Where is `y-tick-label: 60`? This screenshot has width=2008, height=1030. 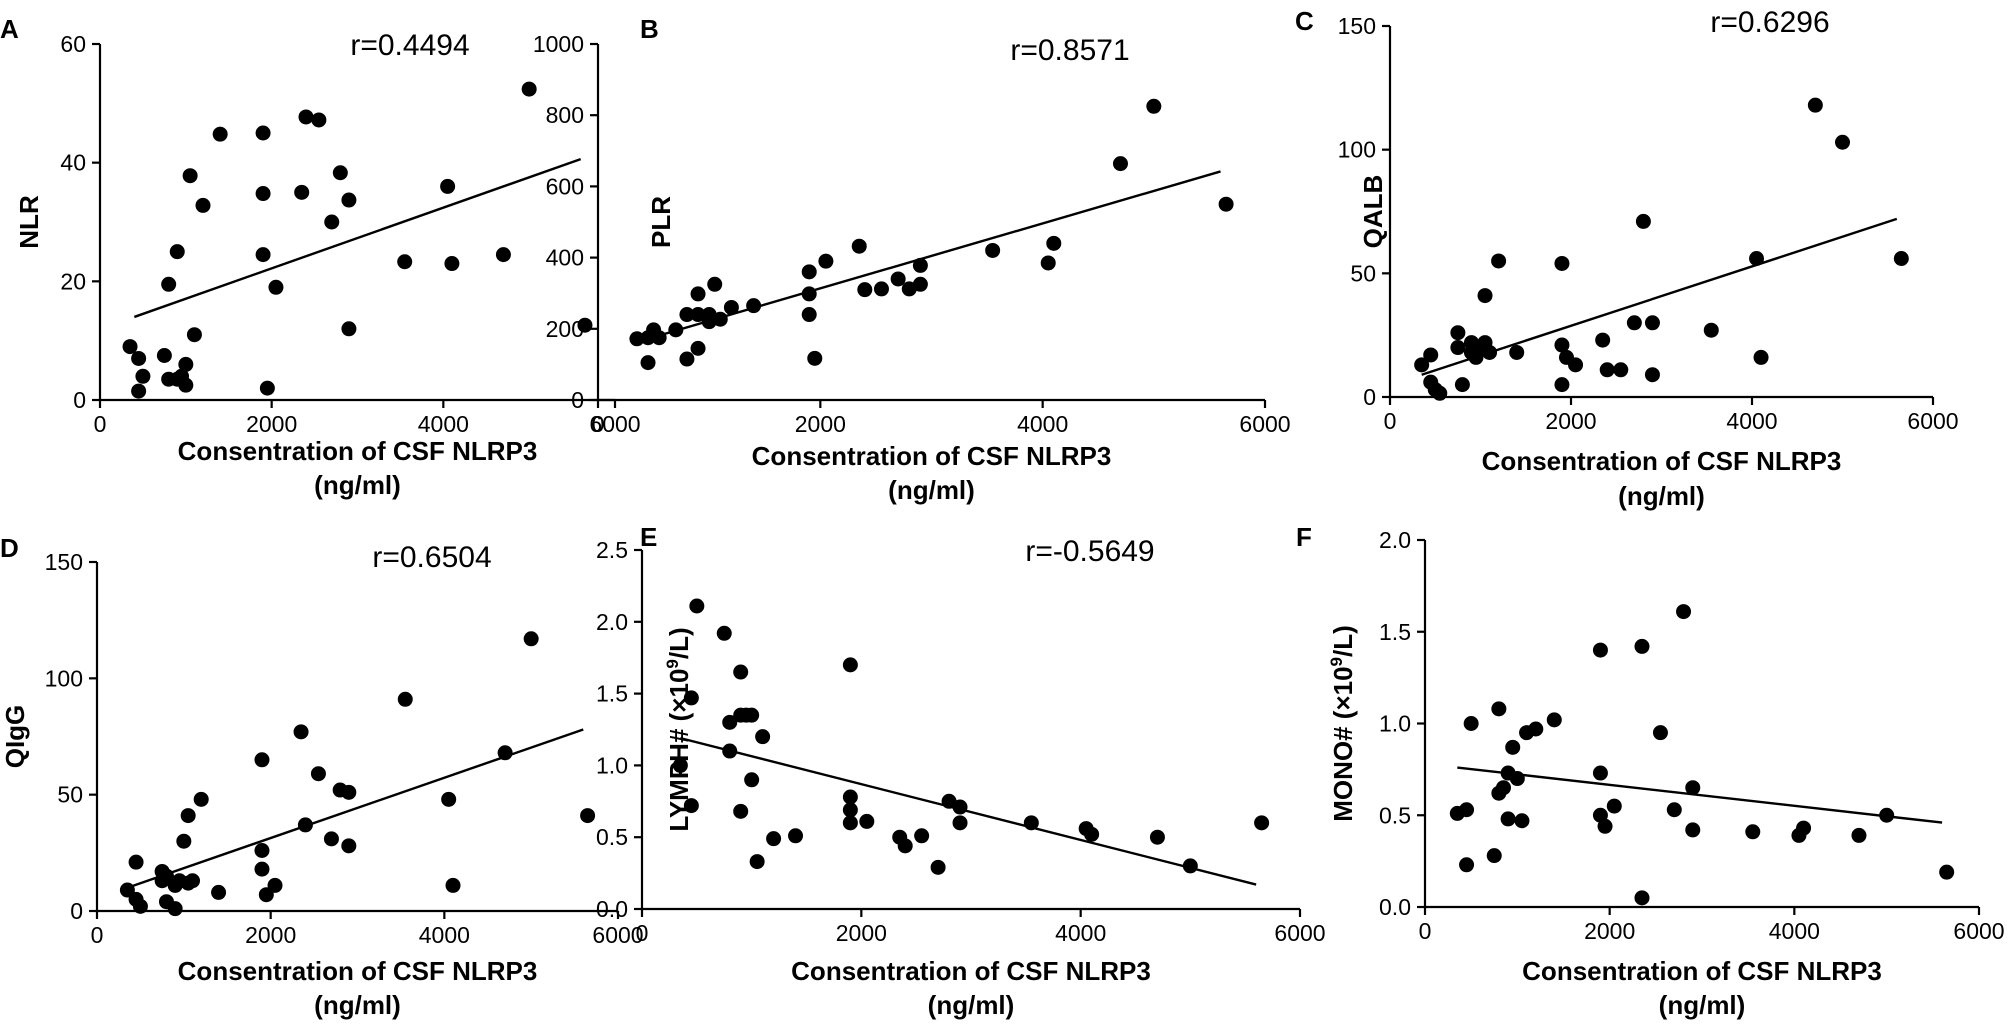
y-tick-label: 60 is located at coordinates (73, 44).